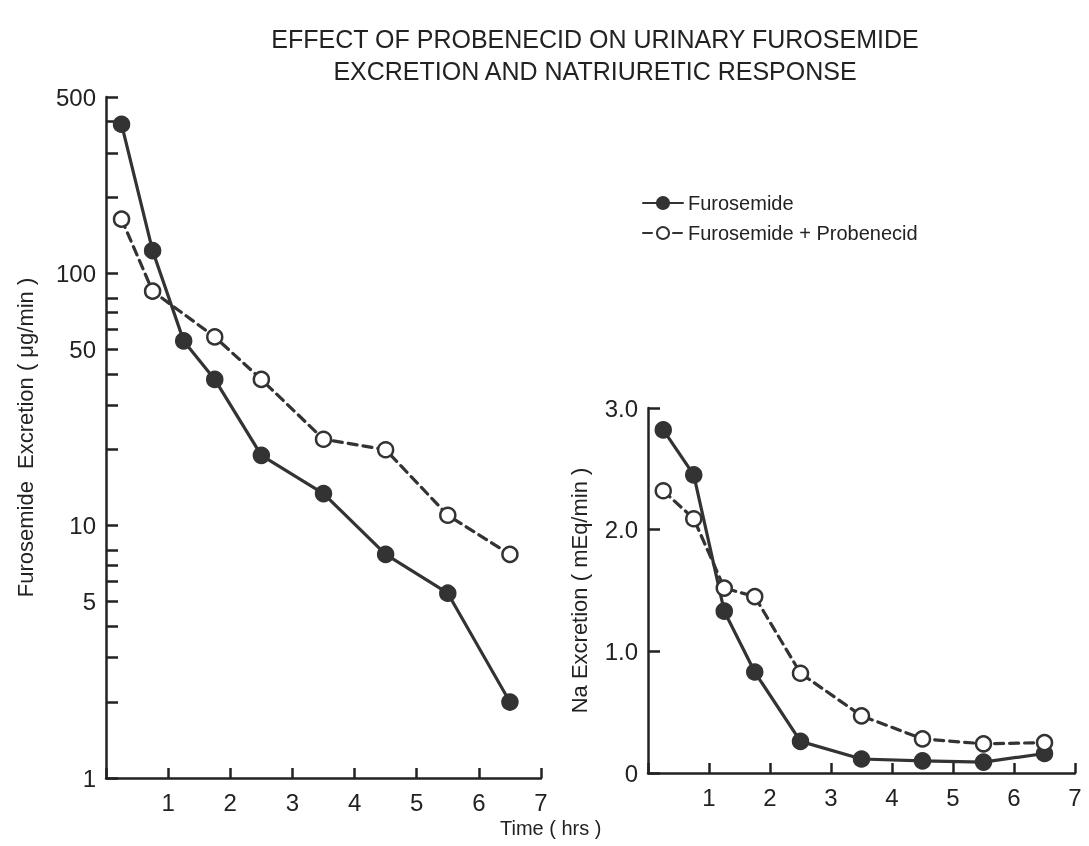  What do you see at coordinates (803, 233) in the screenshot?
I see `legend-label: Furosemide + Probenecid` at bounding box center [803, 233].